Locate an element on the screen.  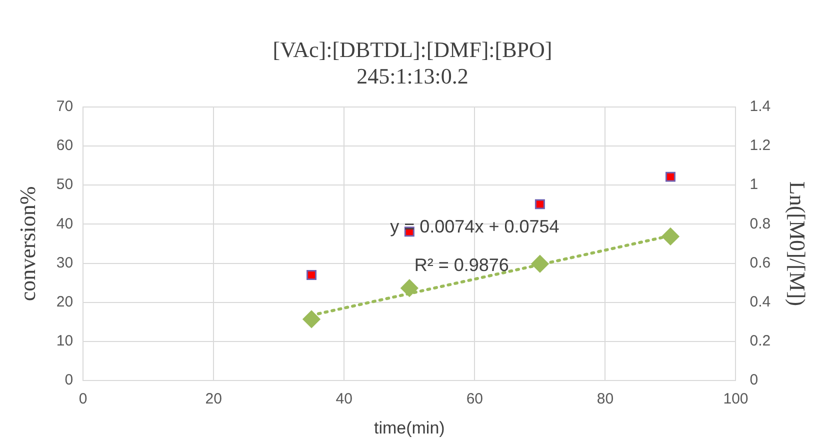
y-tick-label: 30 is located at coordinates (65, 263).